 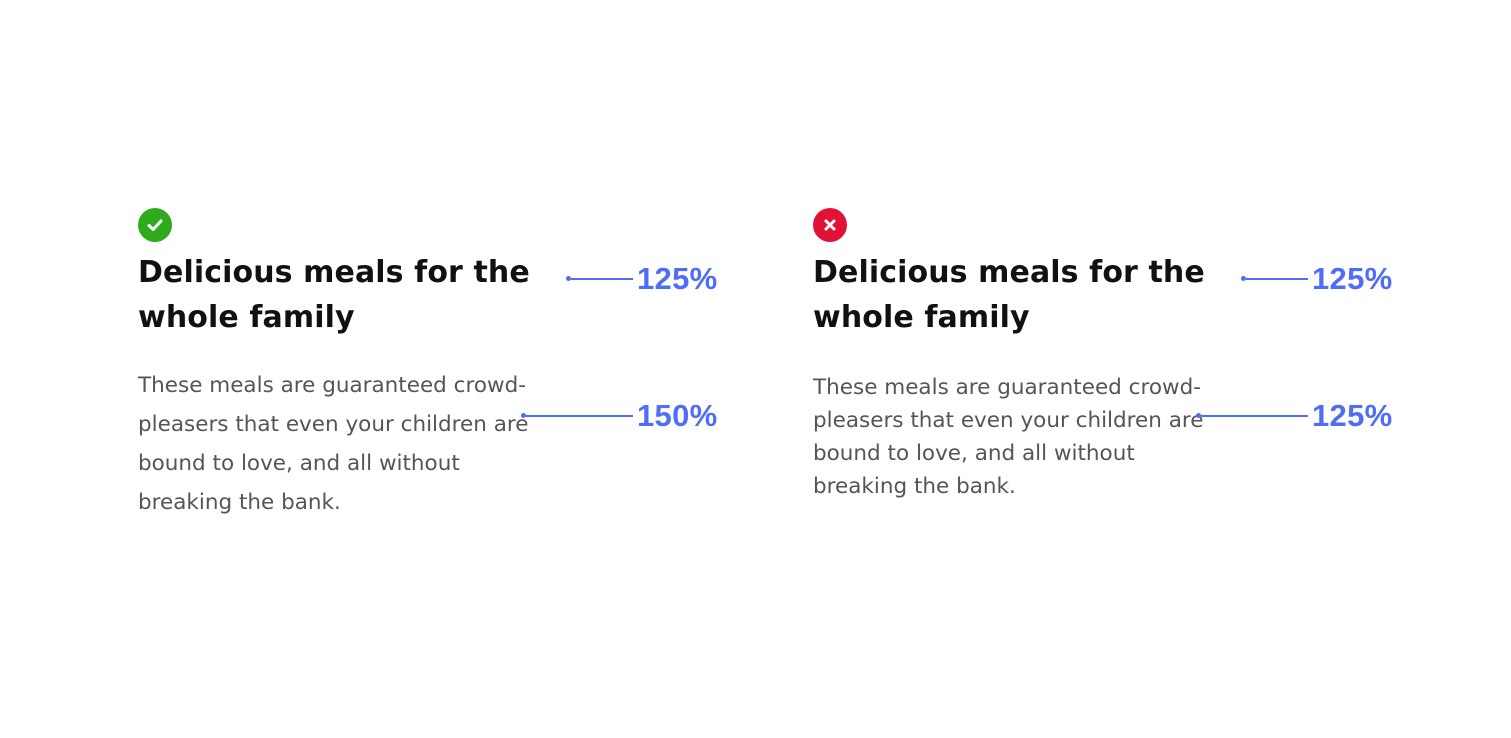 I want to click on body-line-height-annotation: 150%, so click(x=619, y=415).